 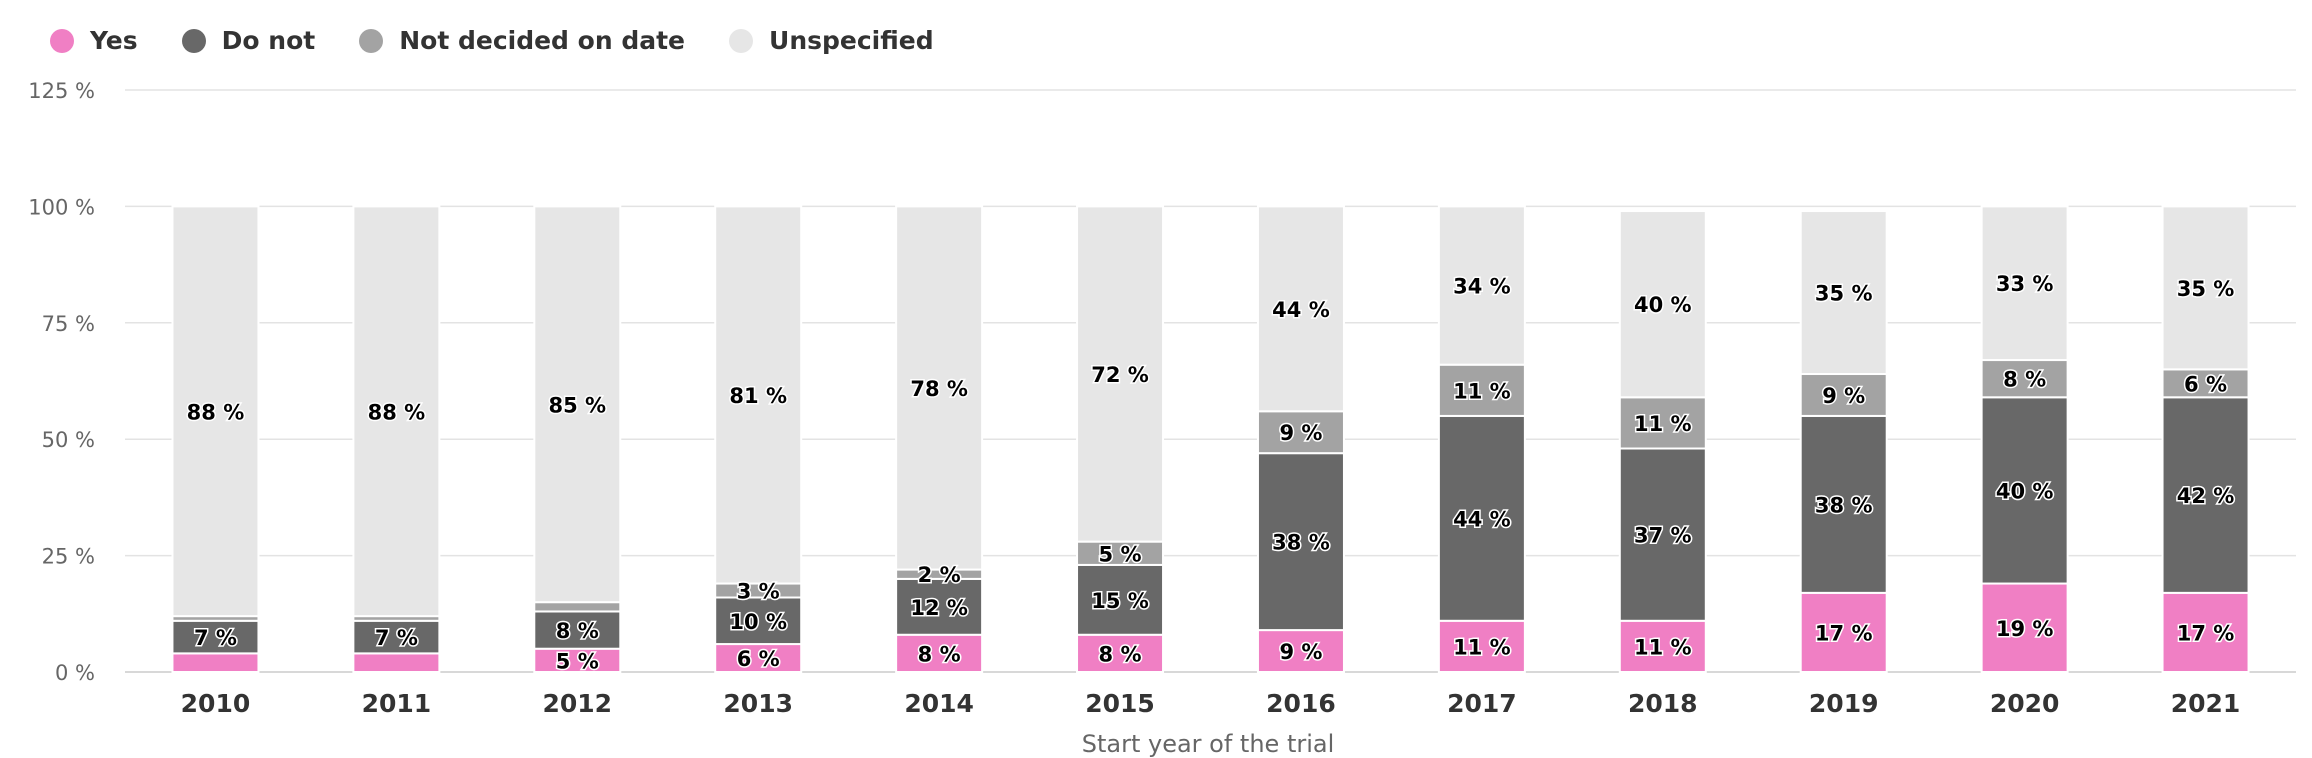 I want to click on data-label-unspecified: 33 %, so click(x=2025, y=284).